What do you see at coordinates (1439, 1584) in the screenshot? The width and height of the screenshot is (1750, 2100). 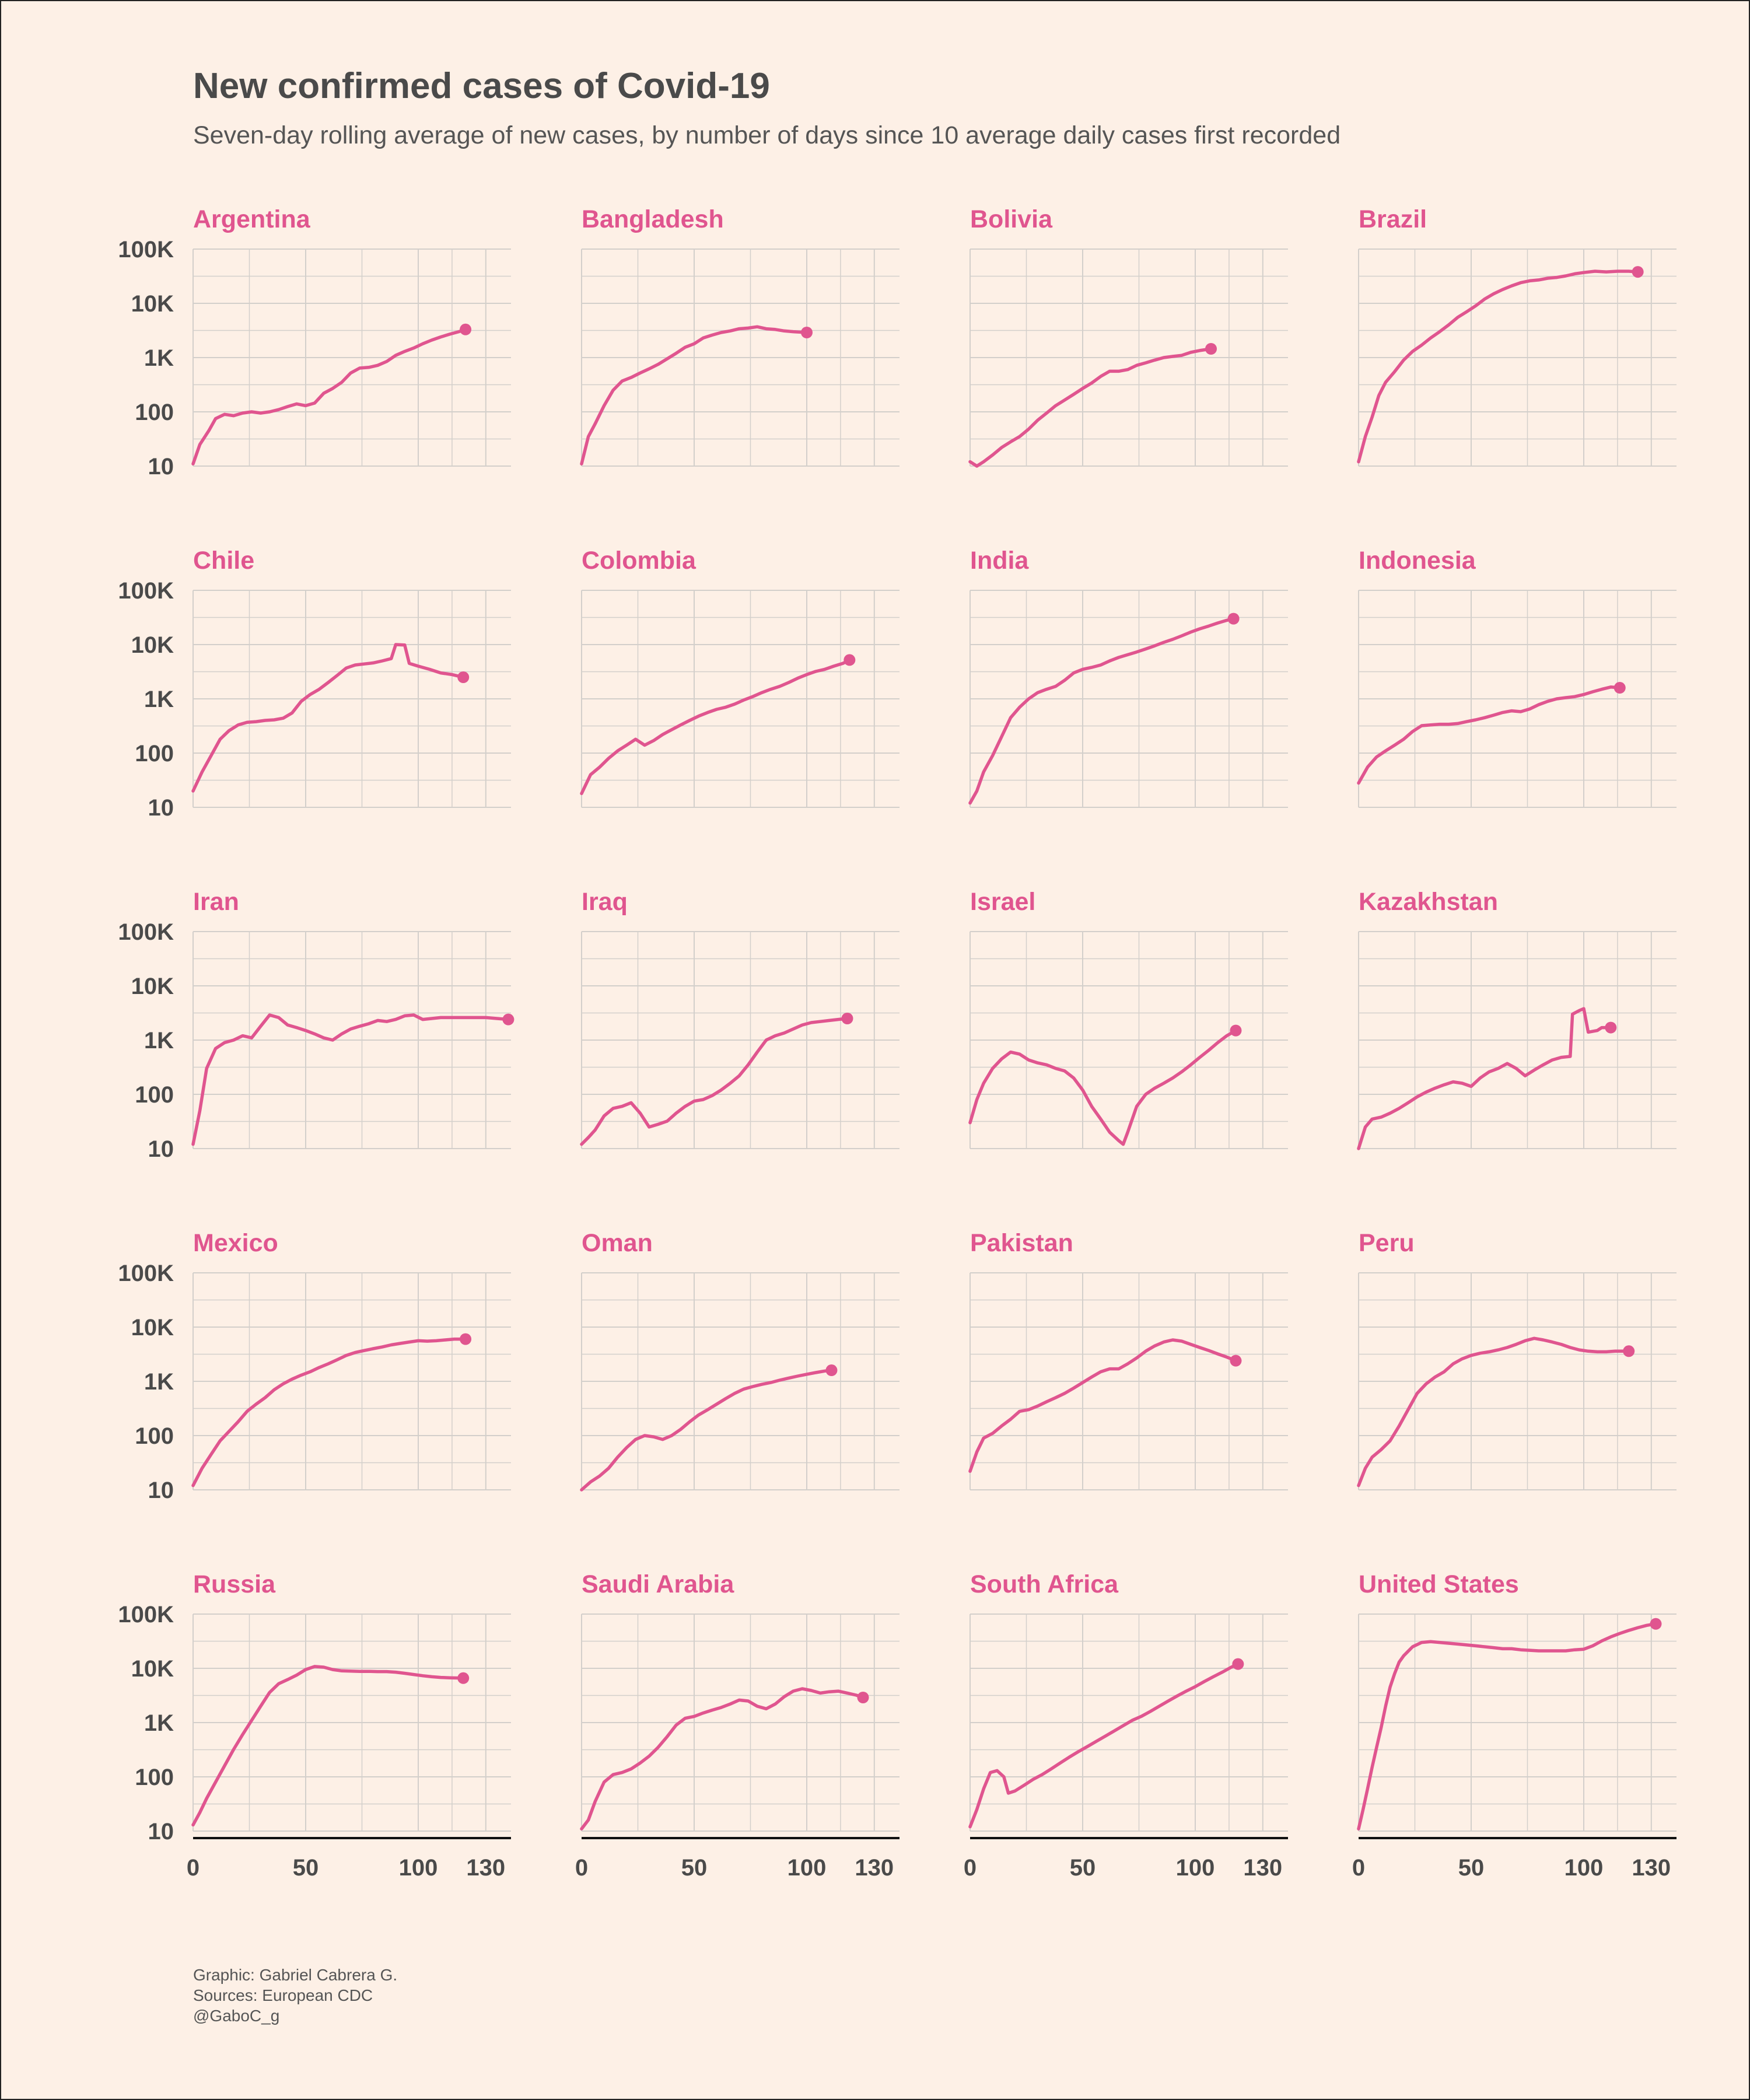 I see `panel-title: United States` at bounding box center [1439, 1584].